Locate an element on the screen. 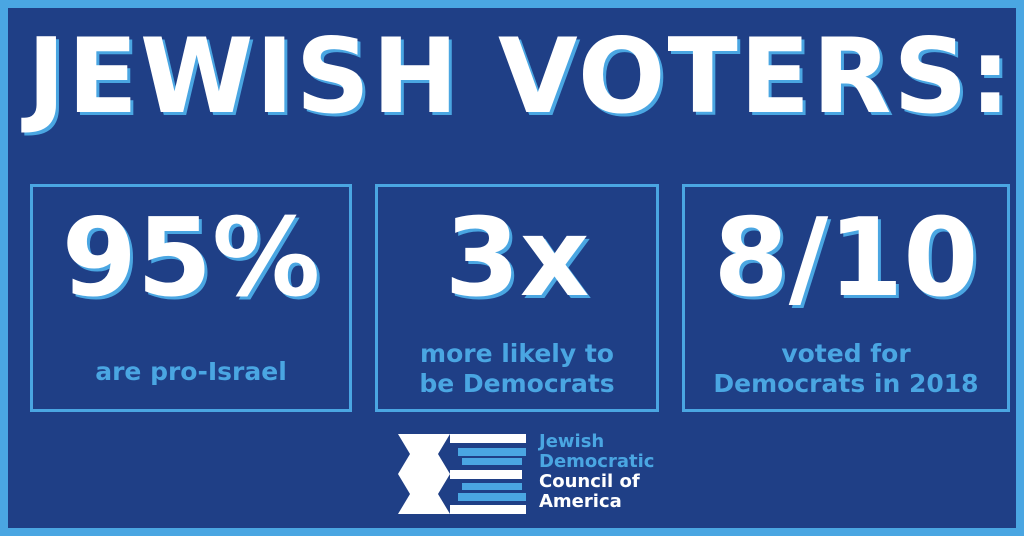 The width and height of the screenshot is (1024, 536). logo-wordmark: Jewish Democratic Council of America is located at coordinates (596, 472).